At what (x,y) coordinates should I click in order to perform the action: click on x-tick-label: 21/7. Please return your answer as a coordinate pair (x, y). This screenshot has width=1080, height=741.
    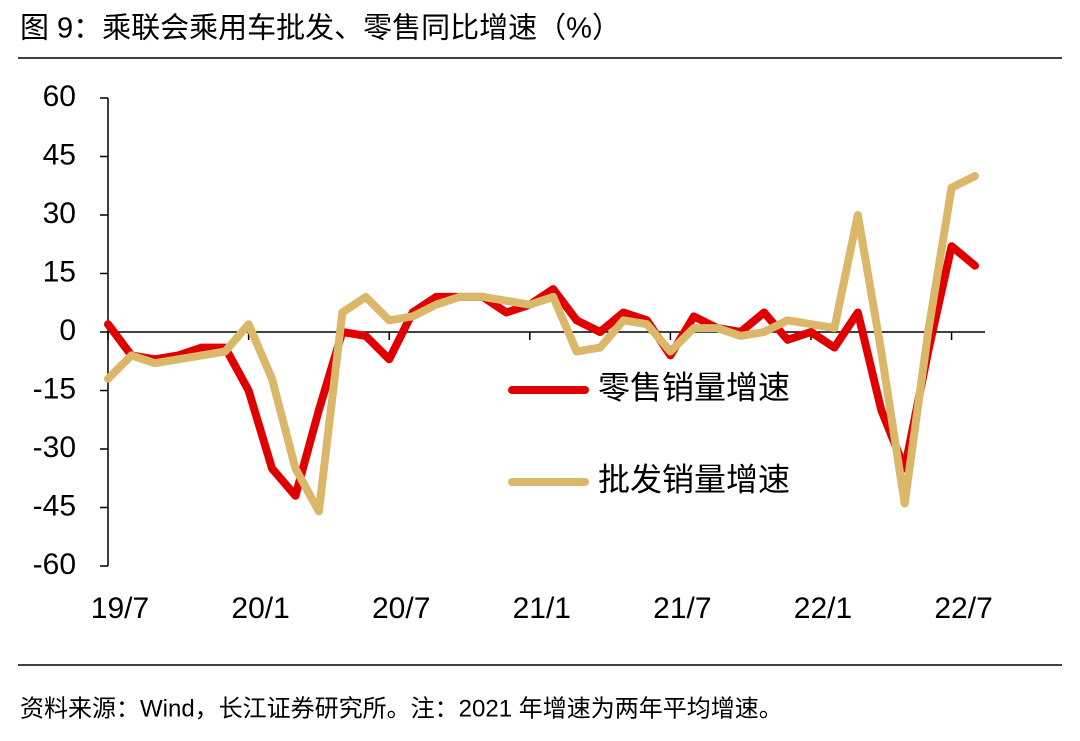
    Looking at the image, I should click on (682, 608).